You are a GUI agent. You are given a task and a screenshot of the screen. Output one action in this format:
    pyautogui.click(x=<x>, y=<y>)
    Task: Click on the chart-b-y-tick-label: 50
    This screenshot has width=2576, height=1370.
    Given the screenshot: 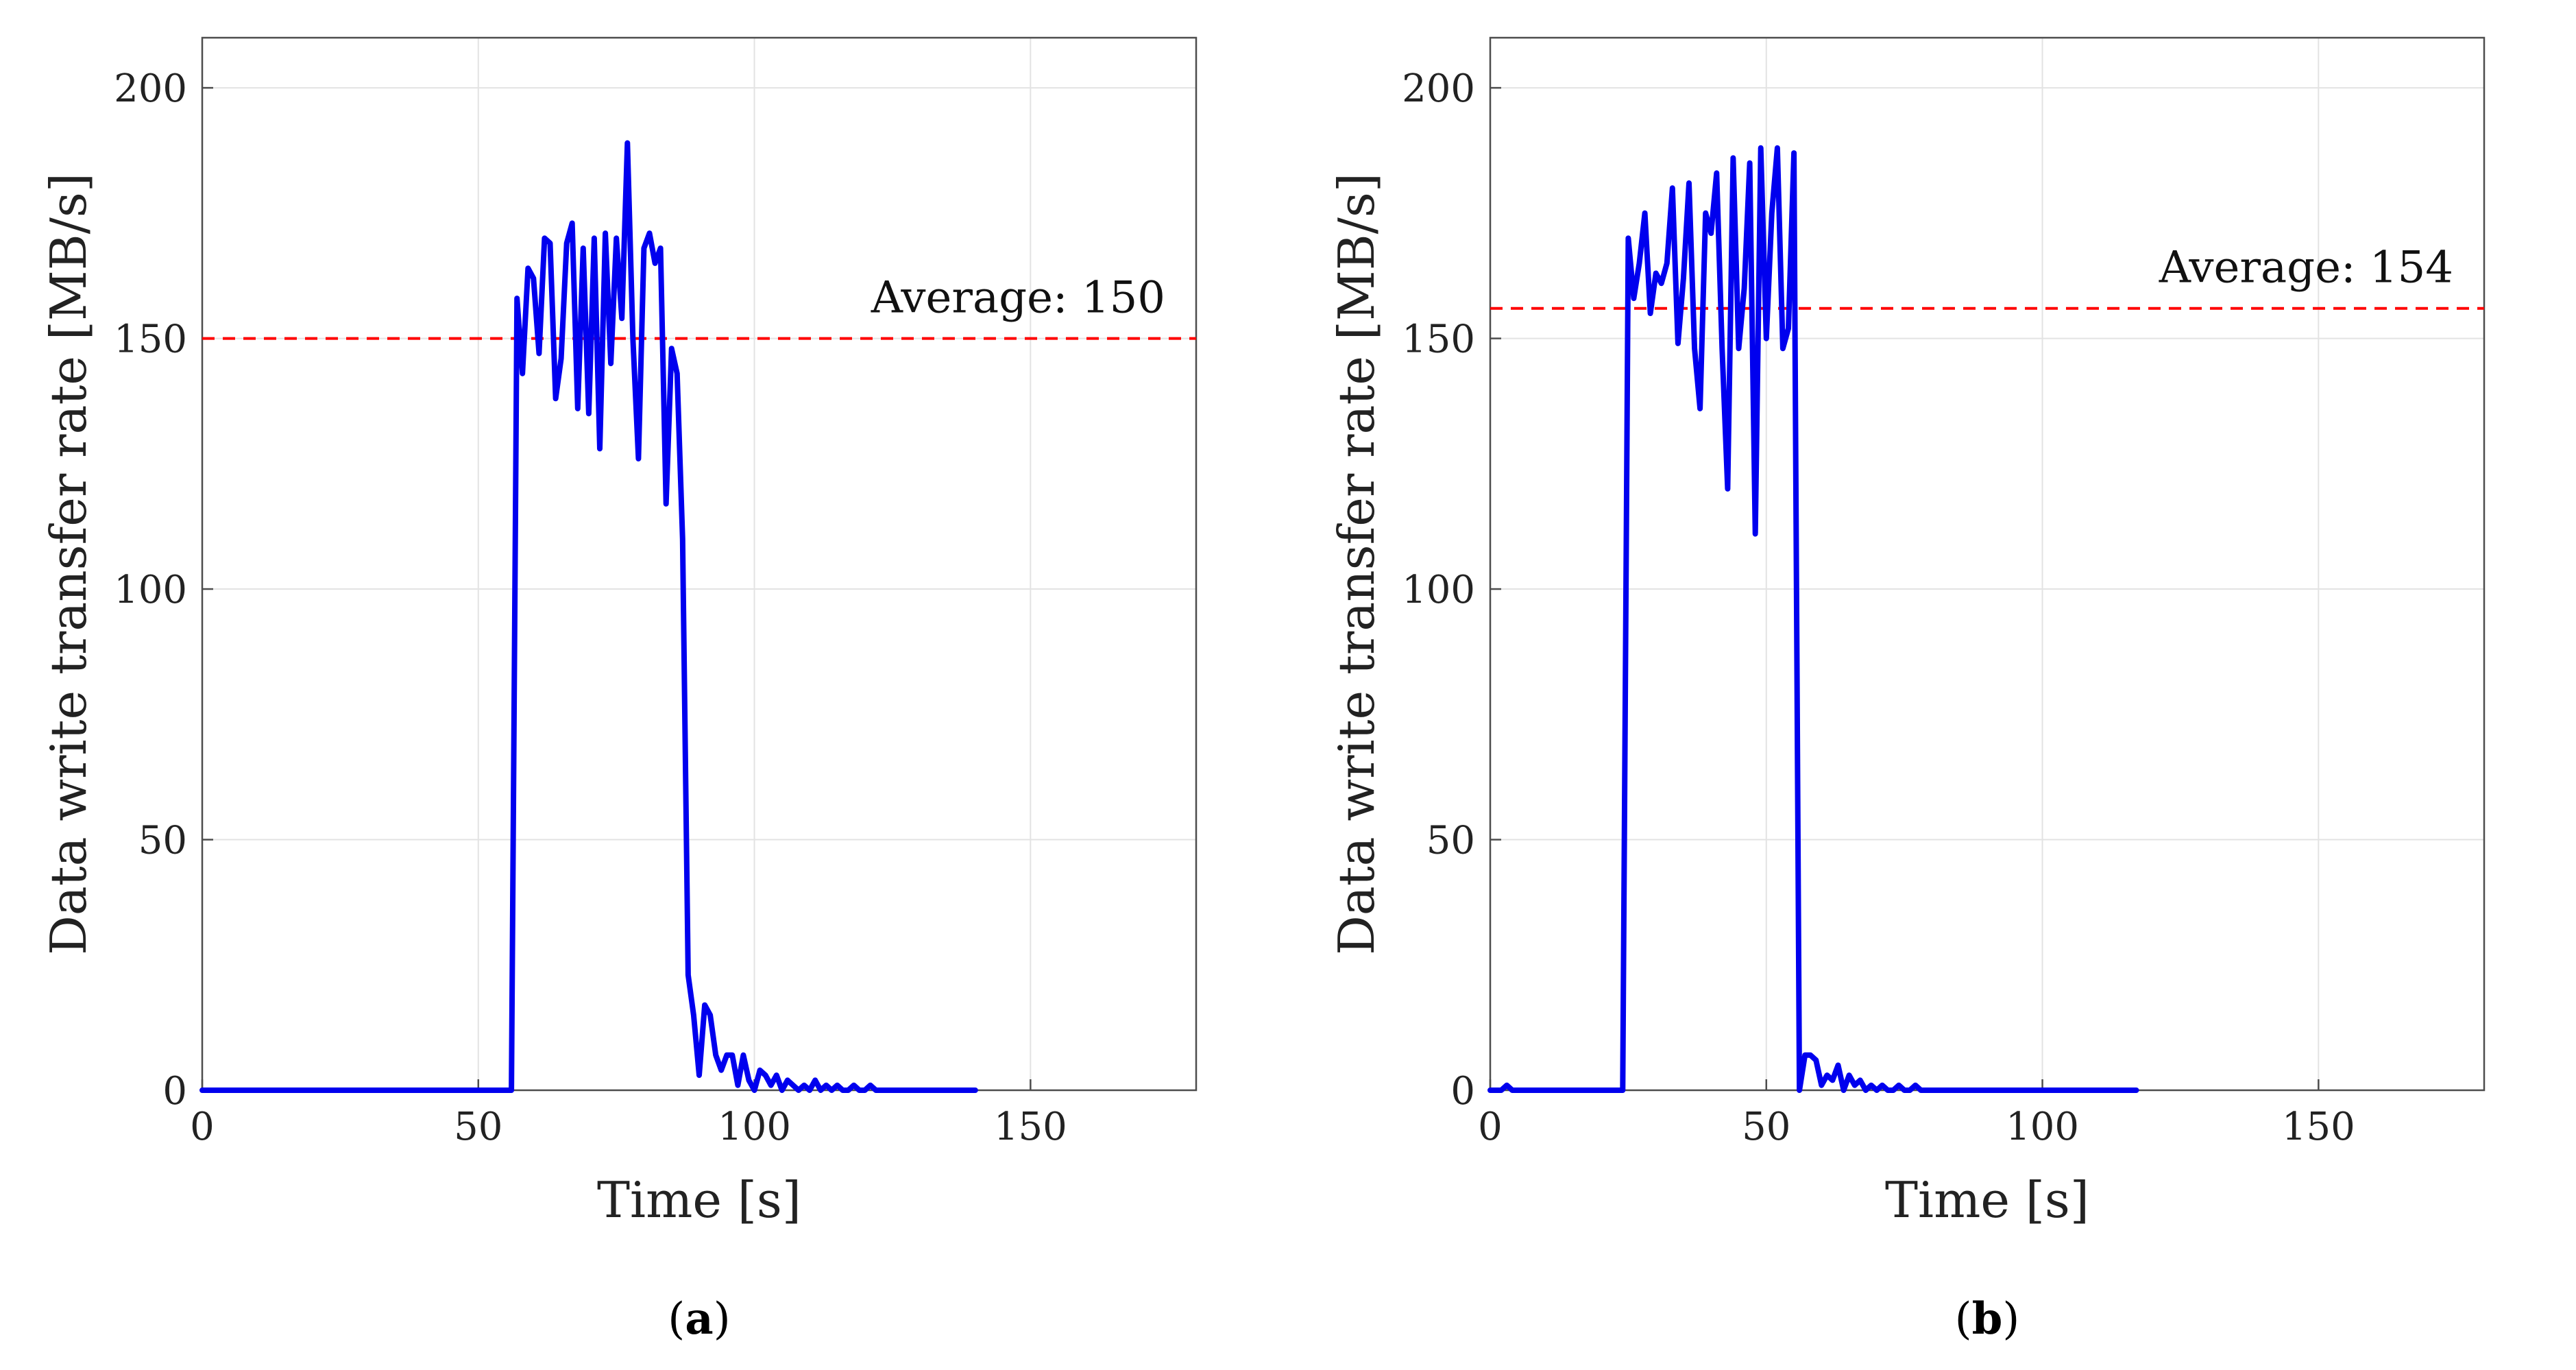 What is the action you would take?
    pyautogui.click(x=1450, y=841)
    